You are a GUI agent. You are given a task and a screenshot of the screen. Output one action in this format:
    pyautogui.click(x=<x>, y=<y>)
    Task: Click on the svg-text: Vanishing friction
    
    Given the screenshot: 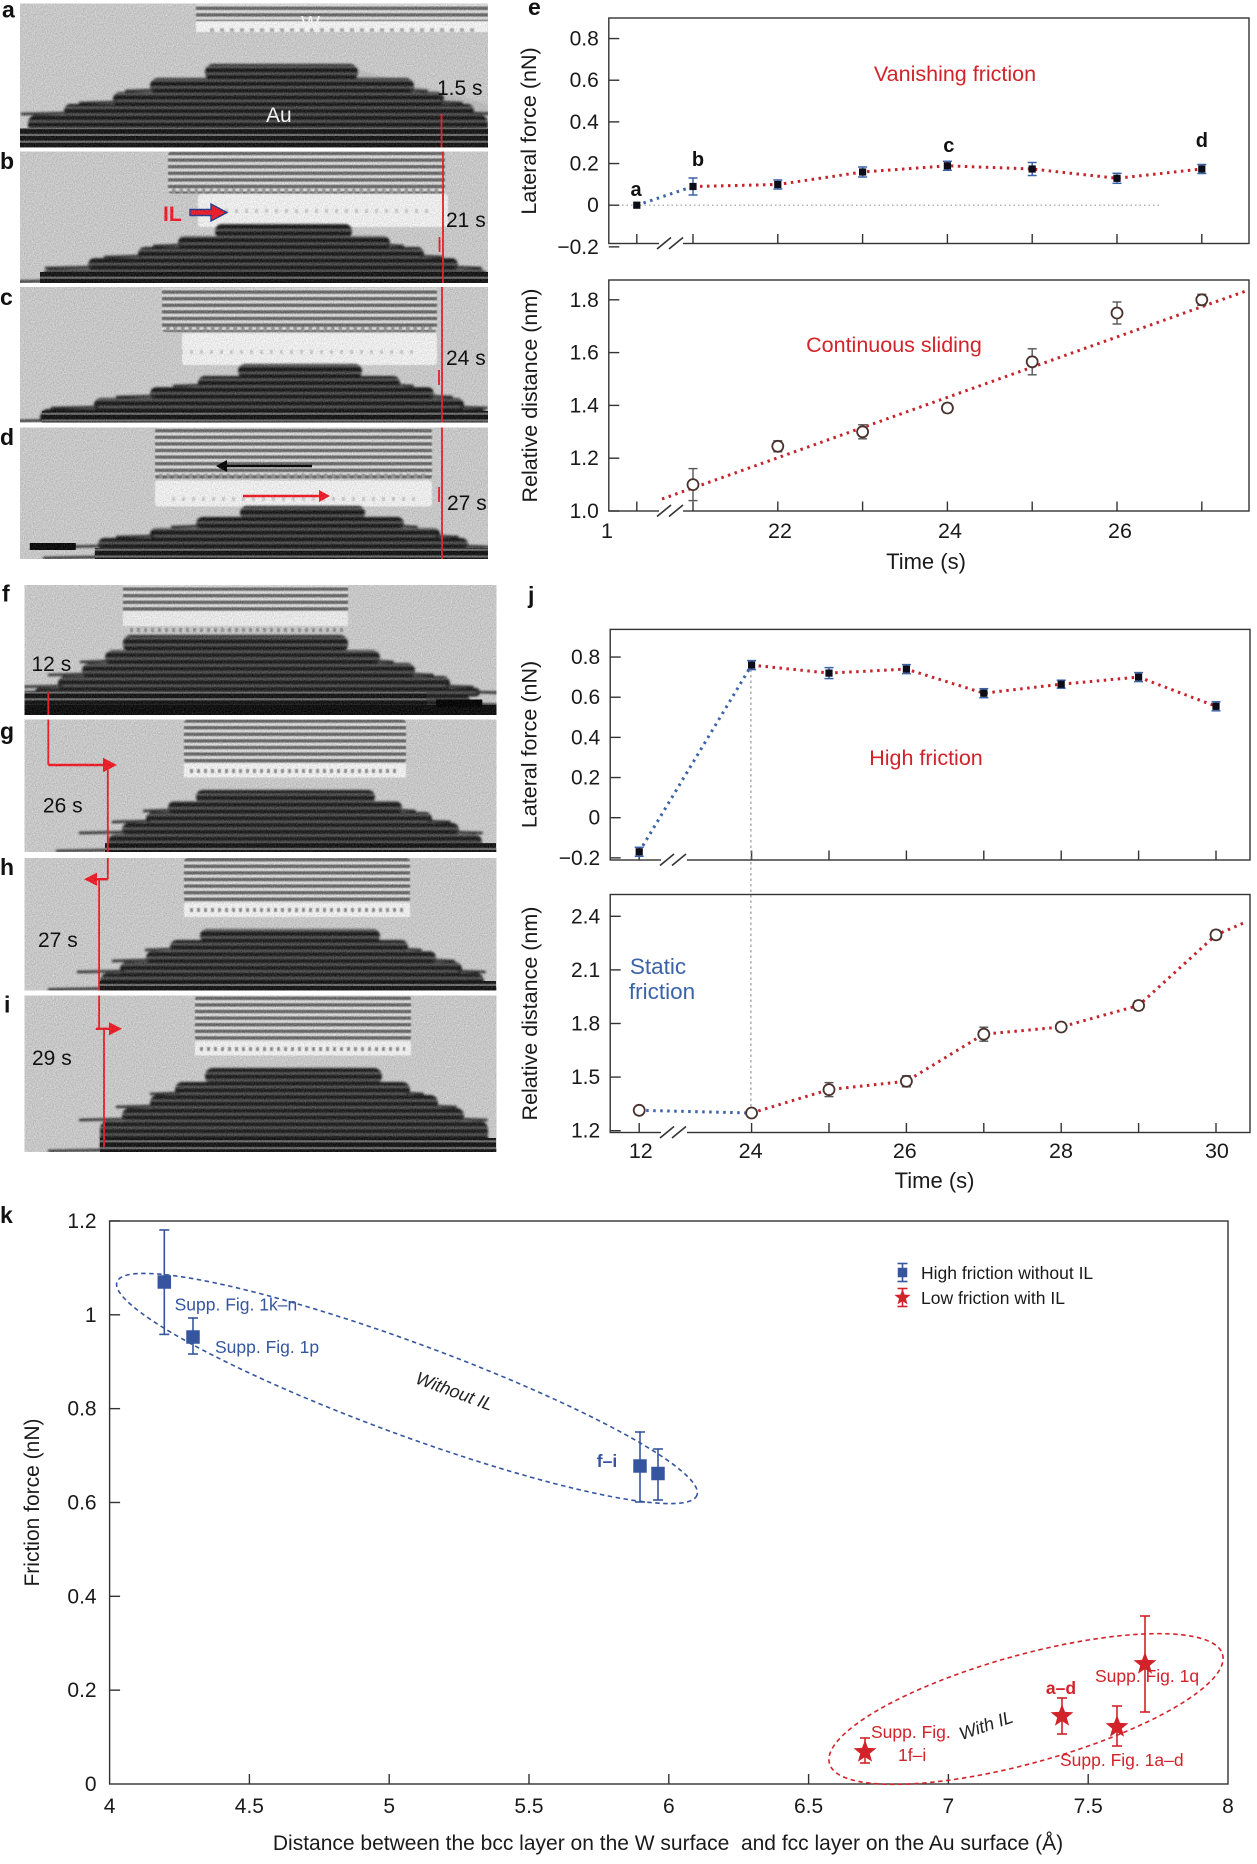 What is the action you would take?
    pyautogui.click(x=955, y=74)
    